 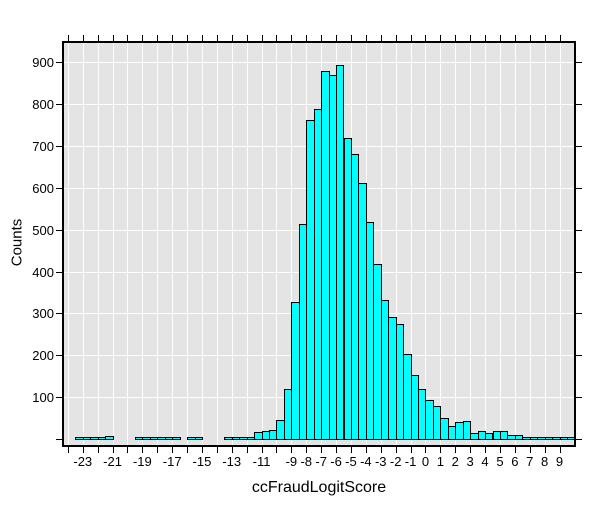 I want to click on y-axis-tick-label: 400, so click(x=43, y=272).